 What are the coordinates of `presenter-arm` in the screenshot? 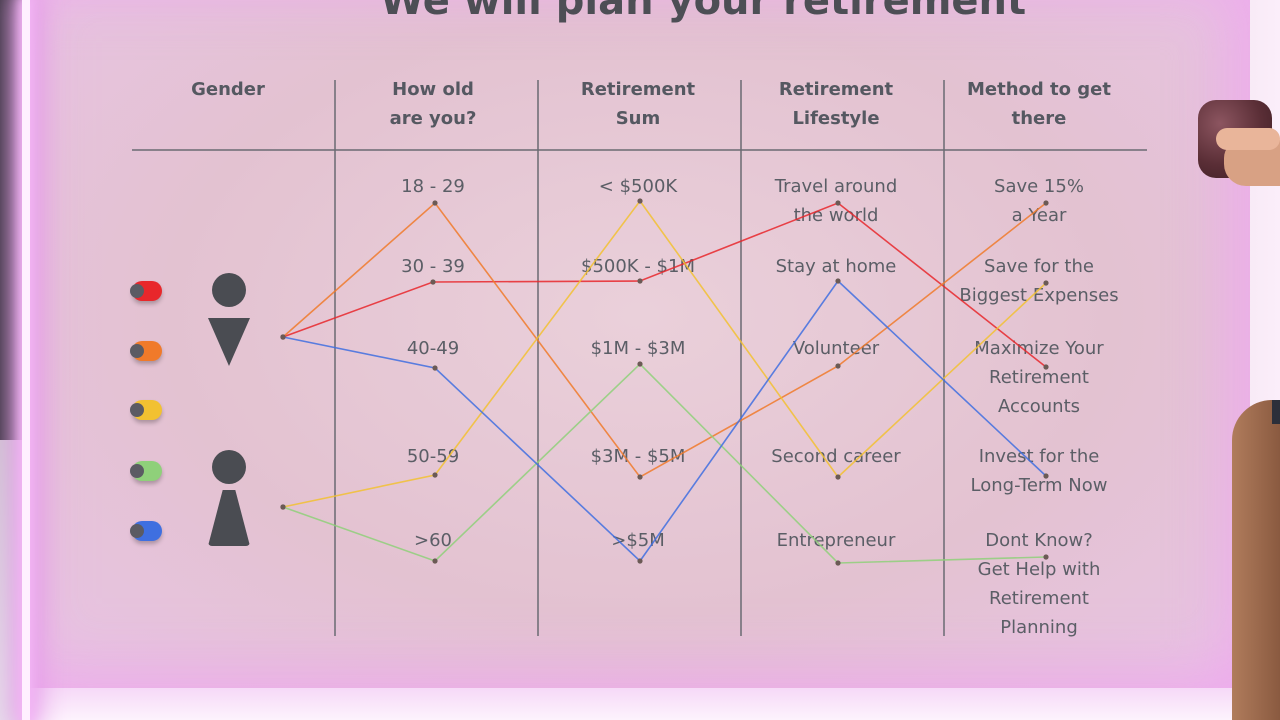 It's located at (1256, 560).